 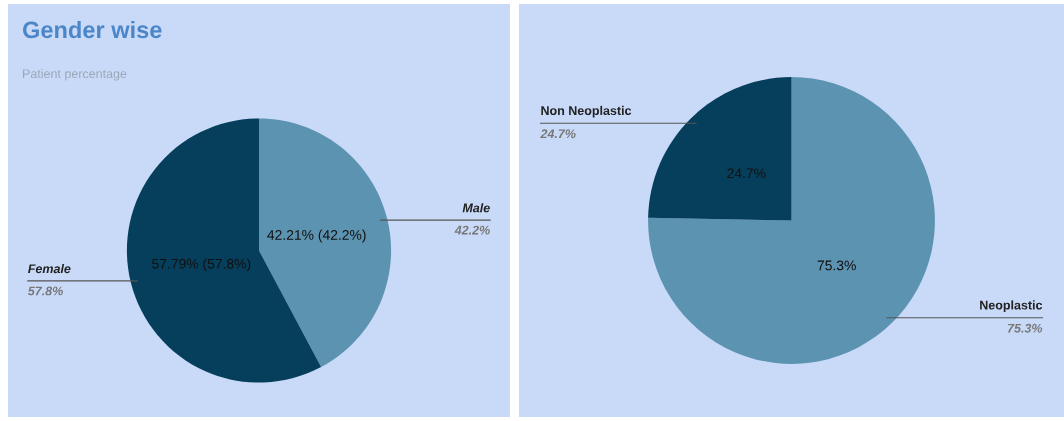 What do you see at coordinates (586, 111) in the screenshot?
I see `slice-label: Non Neoplastic` at bounding box center [586, 111].